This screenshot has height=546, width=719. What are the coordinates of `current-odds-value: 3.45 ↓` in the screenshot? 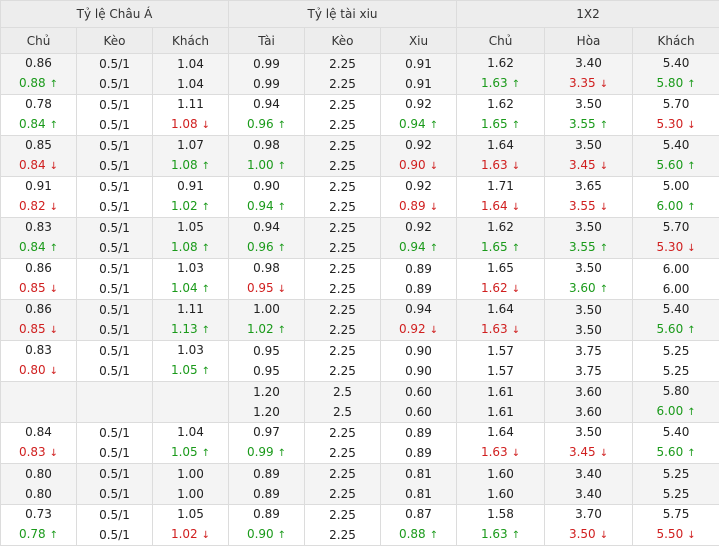 It's located at (588, 453).